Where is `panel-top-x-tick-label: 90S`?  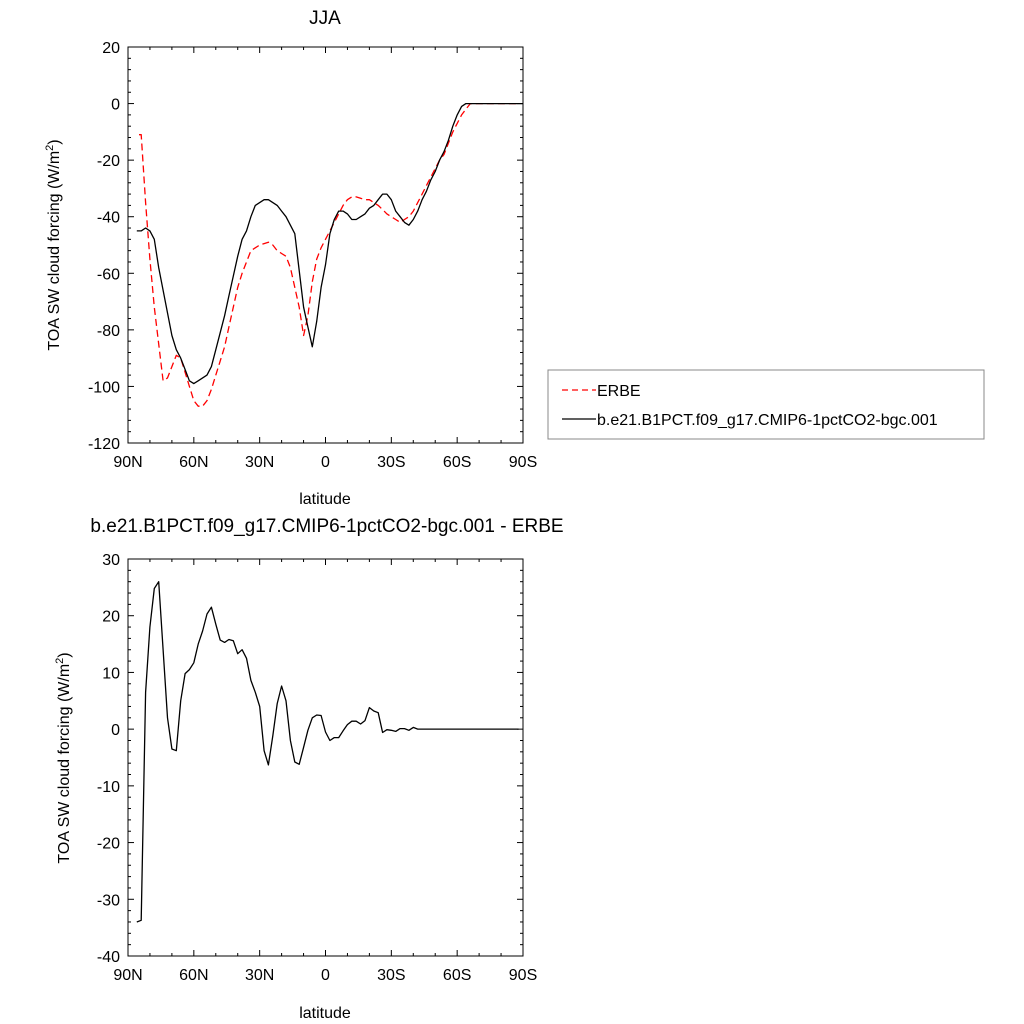 panel-top-x-tick-label: 90S is located at coordinates (523, 462).